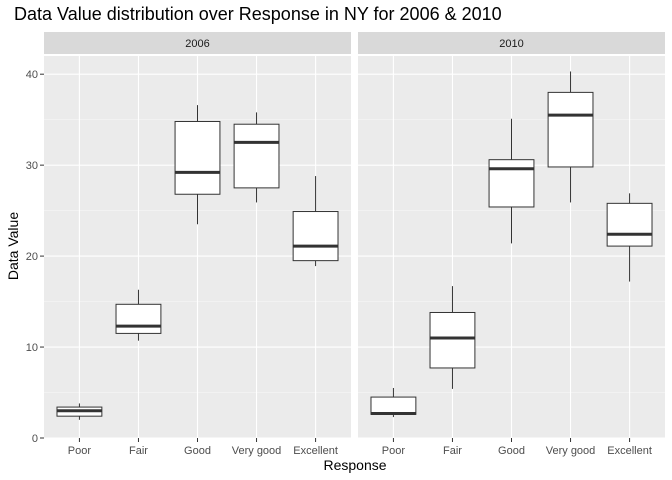 The image size is (672, 480). I want to click on facet-strip-label: 2006, so click(197, 44).